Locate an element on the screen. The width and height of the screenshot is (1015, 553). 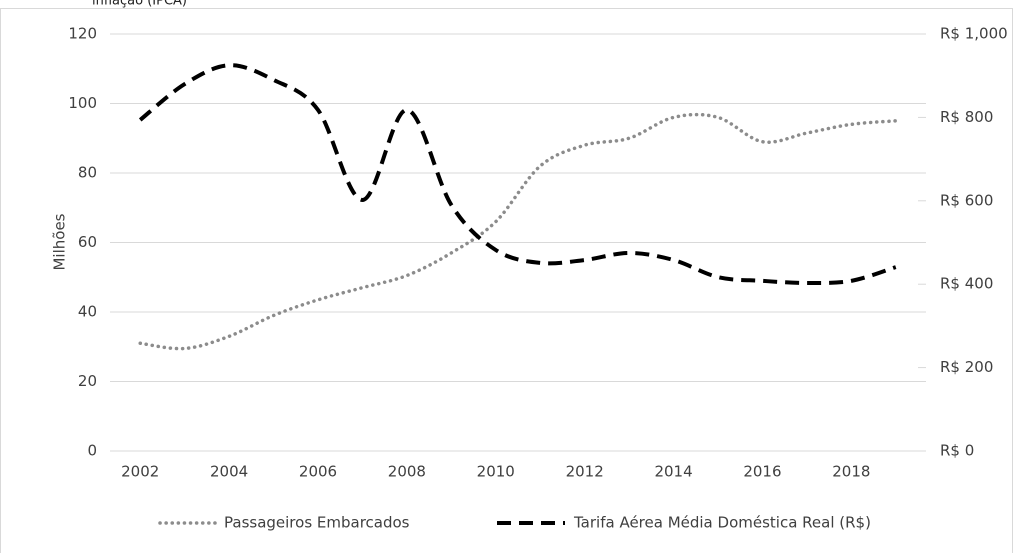
x-tick-label: 2010 is located at coordinates (496, 472).